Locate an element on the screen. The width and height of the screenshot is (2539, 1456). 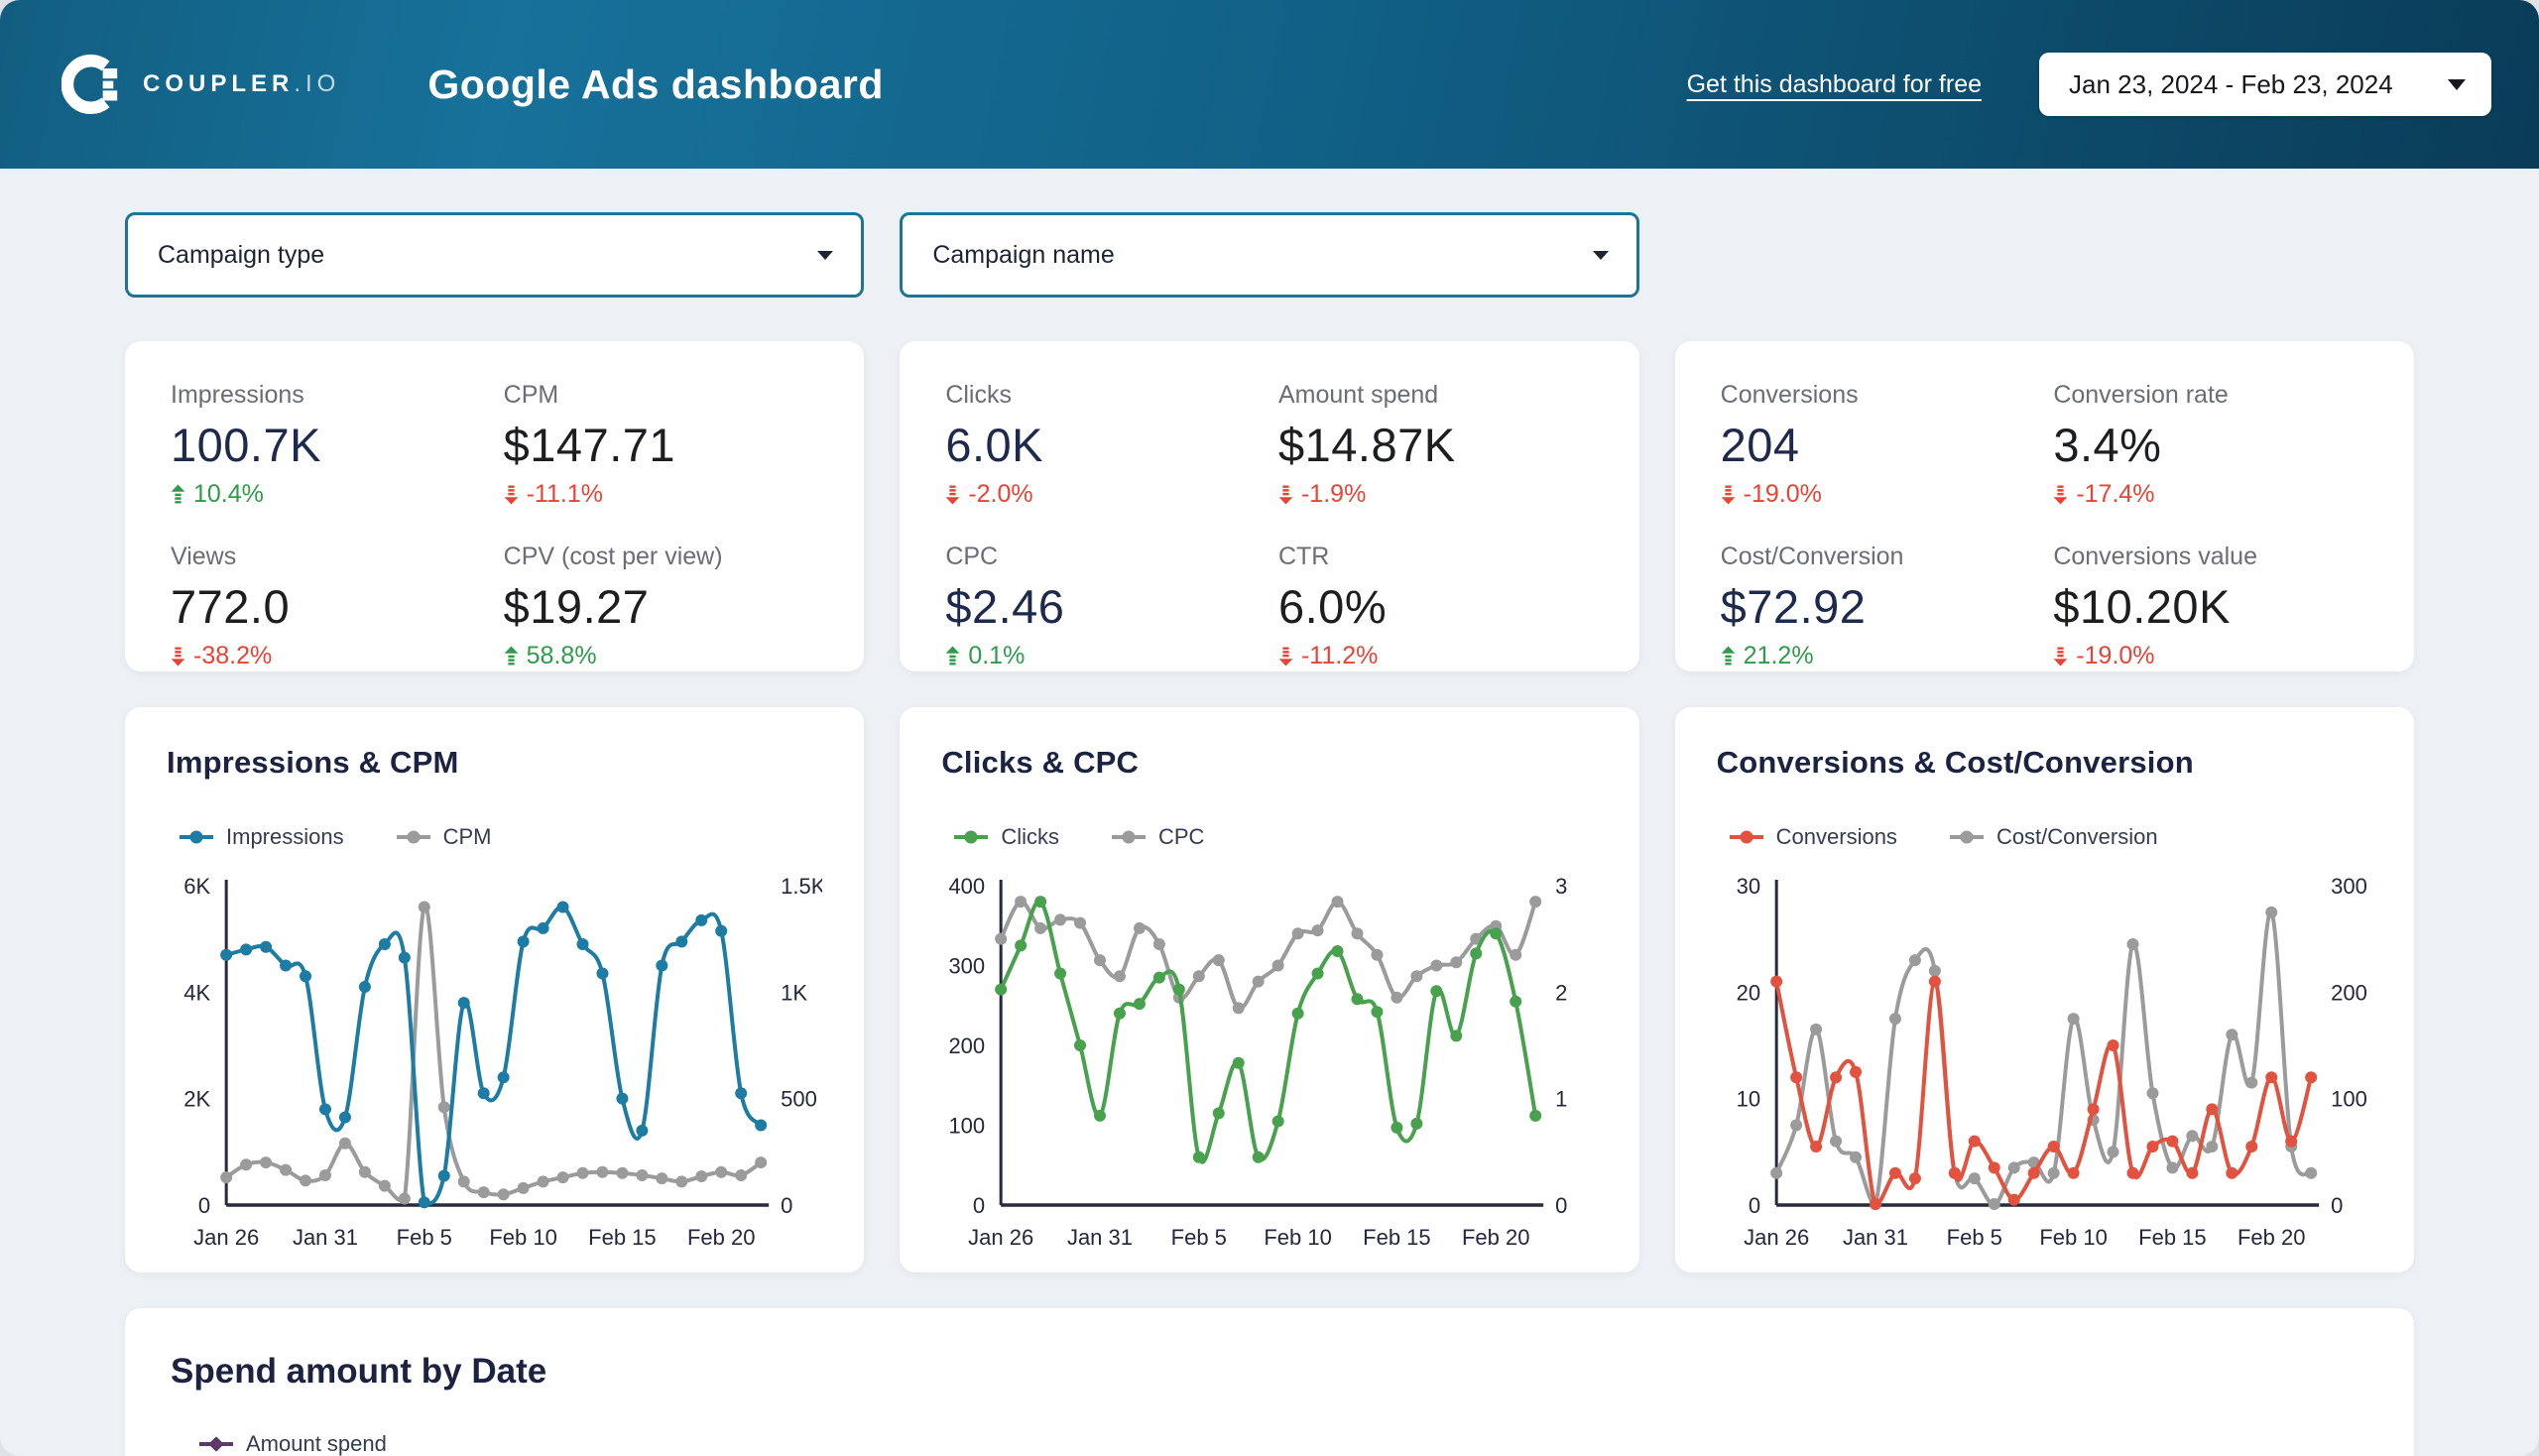
chart-legend: Amount spend is located at coordinates (1283, 1443).